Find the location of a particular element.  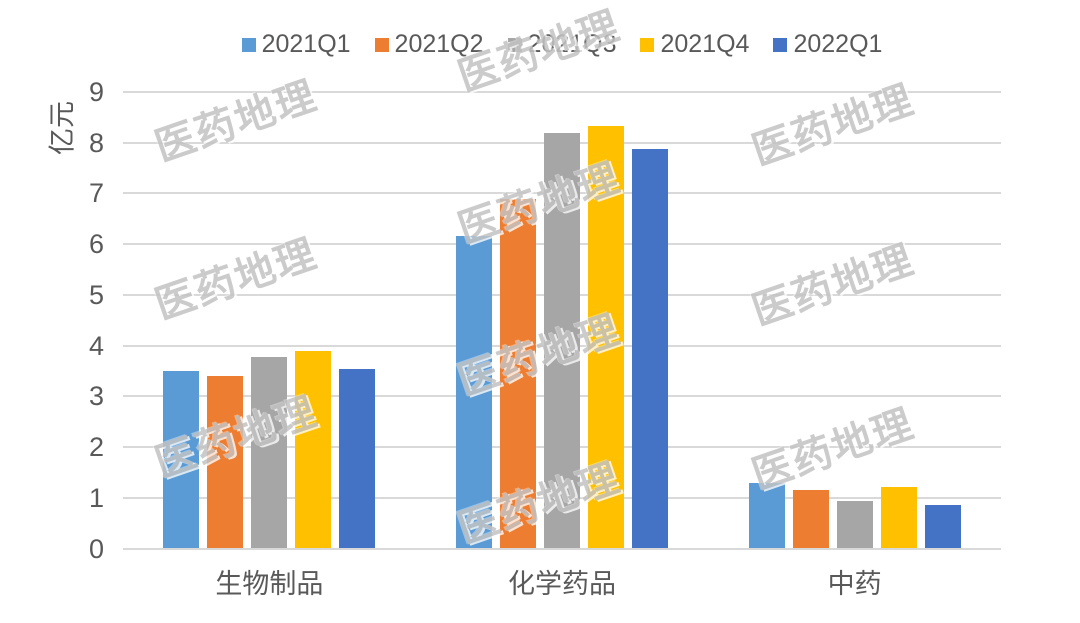

x-category-label: 化学药品 is located at coordinates (562, 584).